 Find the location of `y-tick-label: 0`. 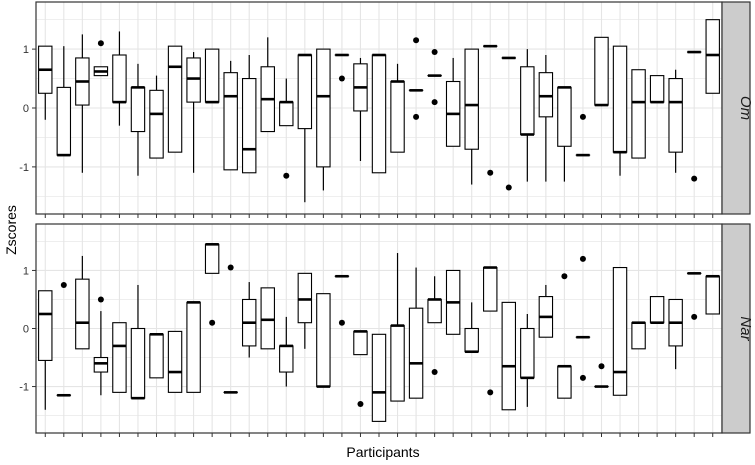

y-tick-label: 0 is located at coordinates (26, 109).